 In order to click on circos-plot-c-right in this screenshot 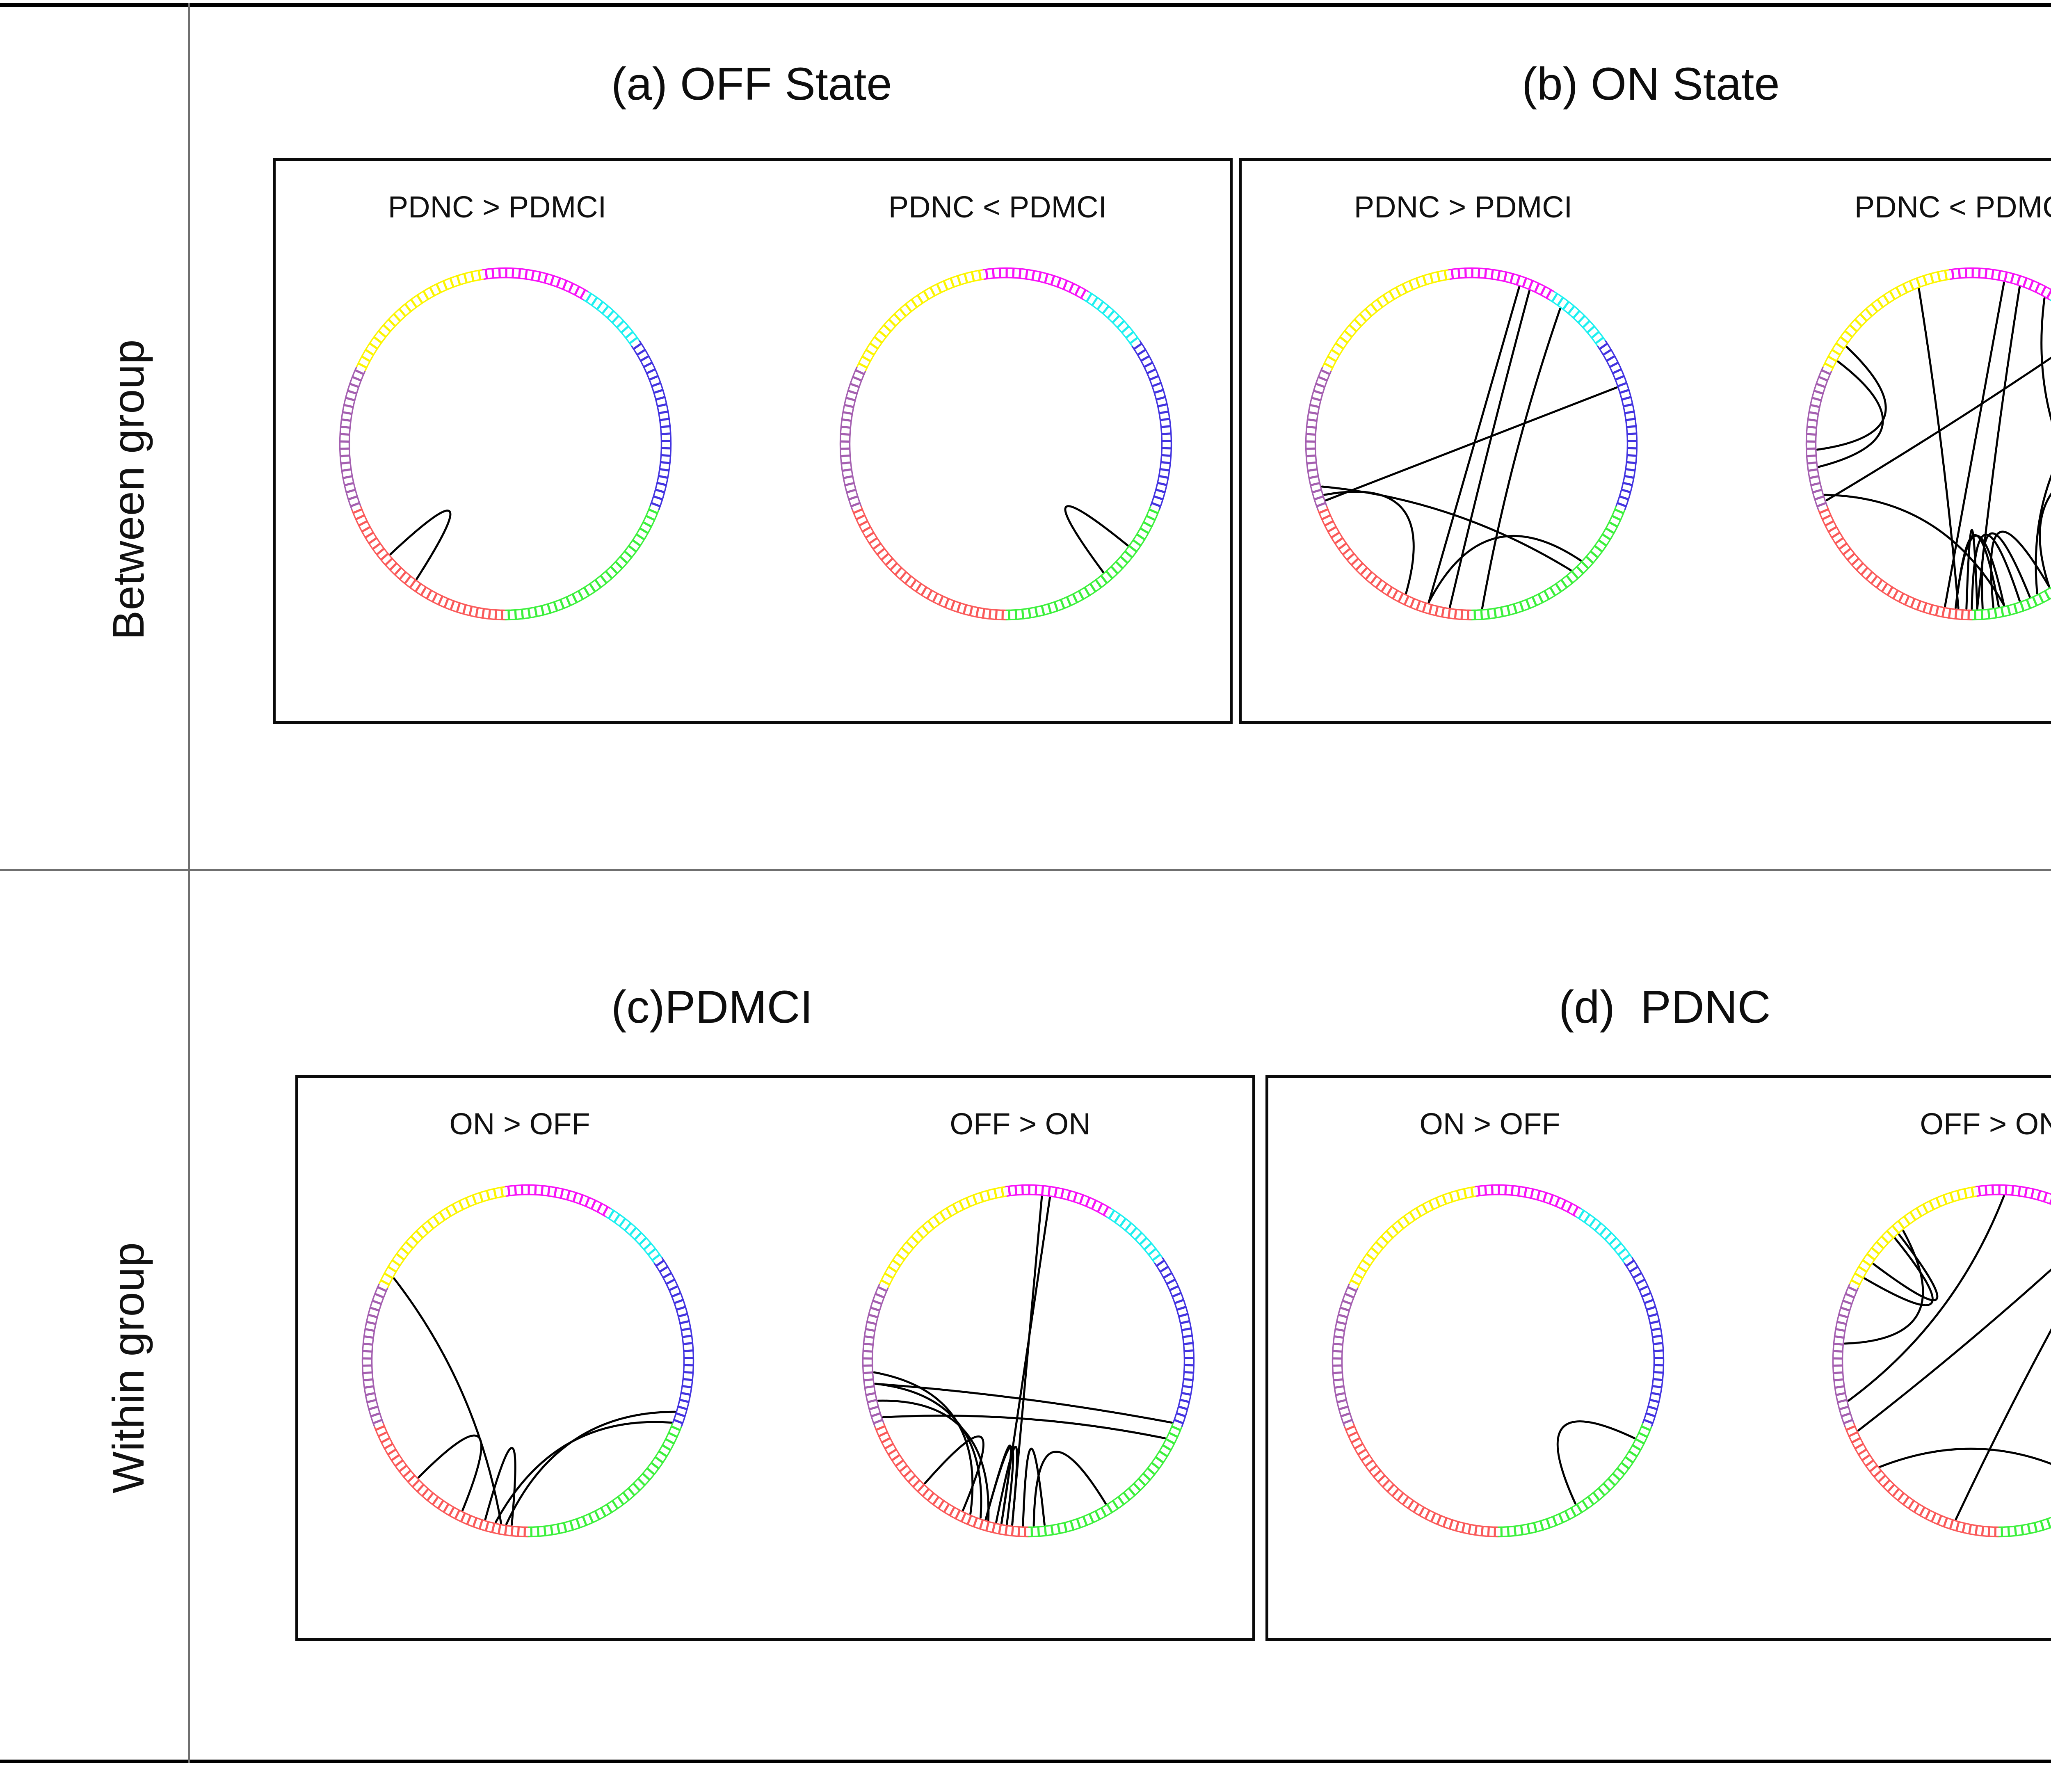, I will do `click(1028, 1361)`.